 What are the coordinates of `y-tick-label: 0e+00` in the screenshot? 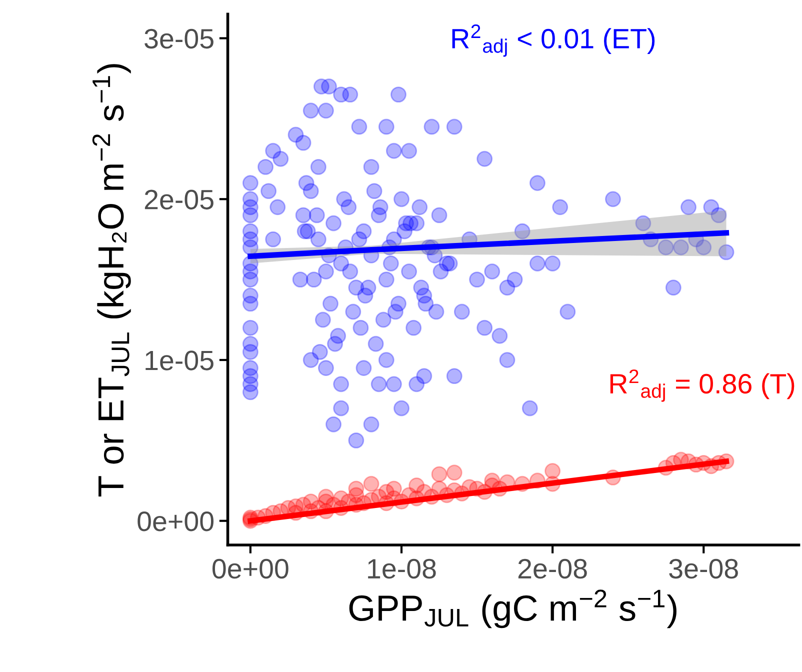 It's located at (176, 522).